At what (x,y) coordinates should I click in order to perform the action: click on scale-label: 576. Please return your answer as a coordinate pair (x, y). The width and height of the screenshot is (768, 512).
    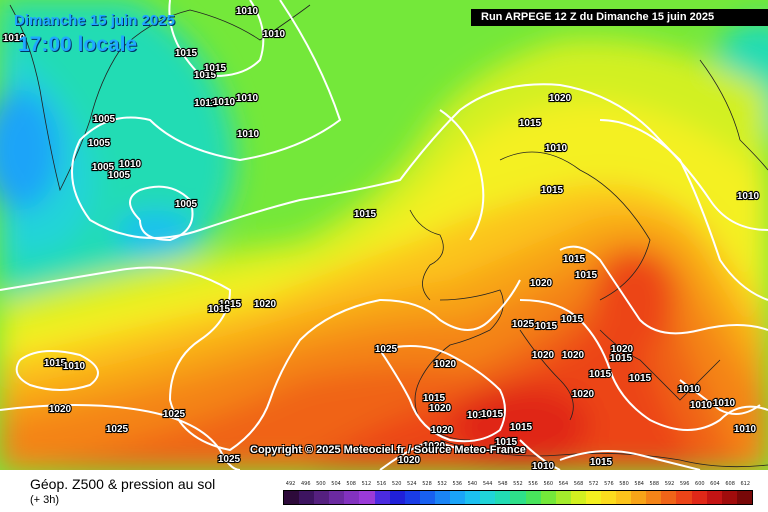
    Looking at the image, I should click on (609, 484).